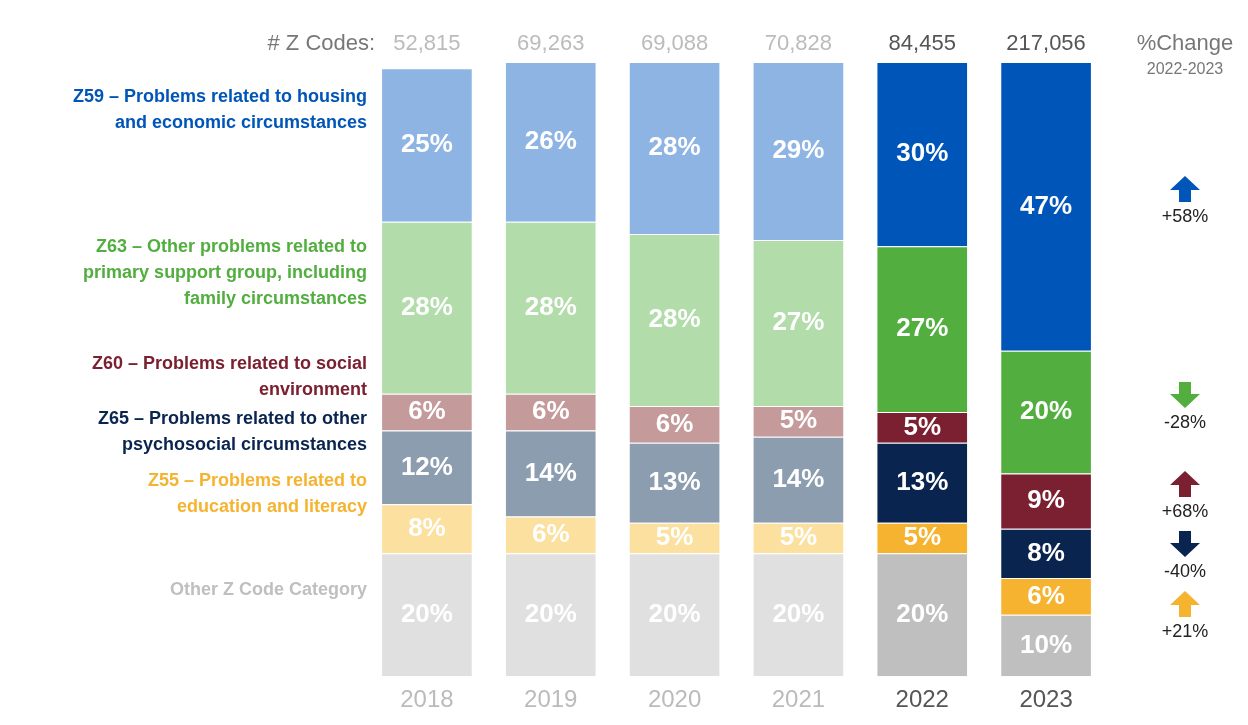 This screenshot has width=1248, height=725. I want to click on data-label: 30%, so click(922, 152).